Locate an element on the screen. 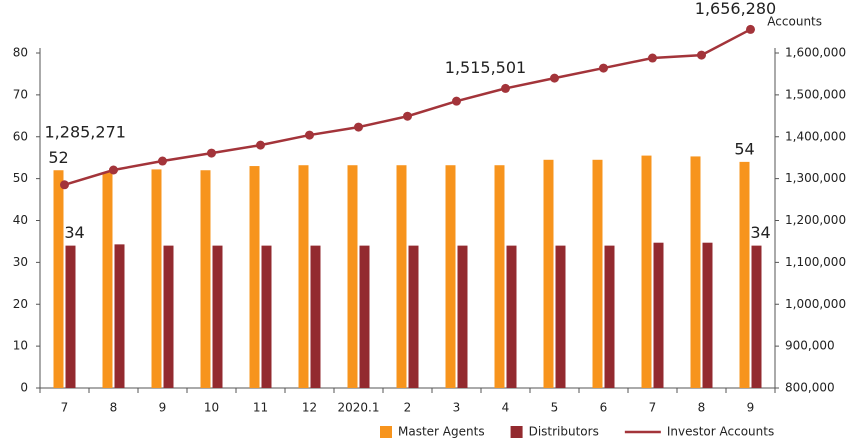 The height and width of the screenshot is (441, 853). x-tick-label: 4 is located at coordinates (506, 408).